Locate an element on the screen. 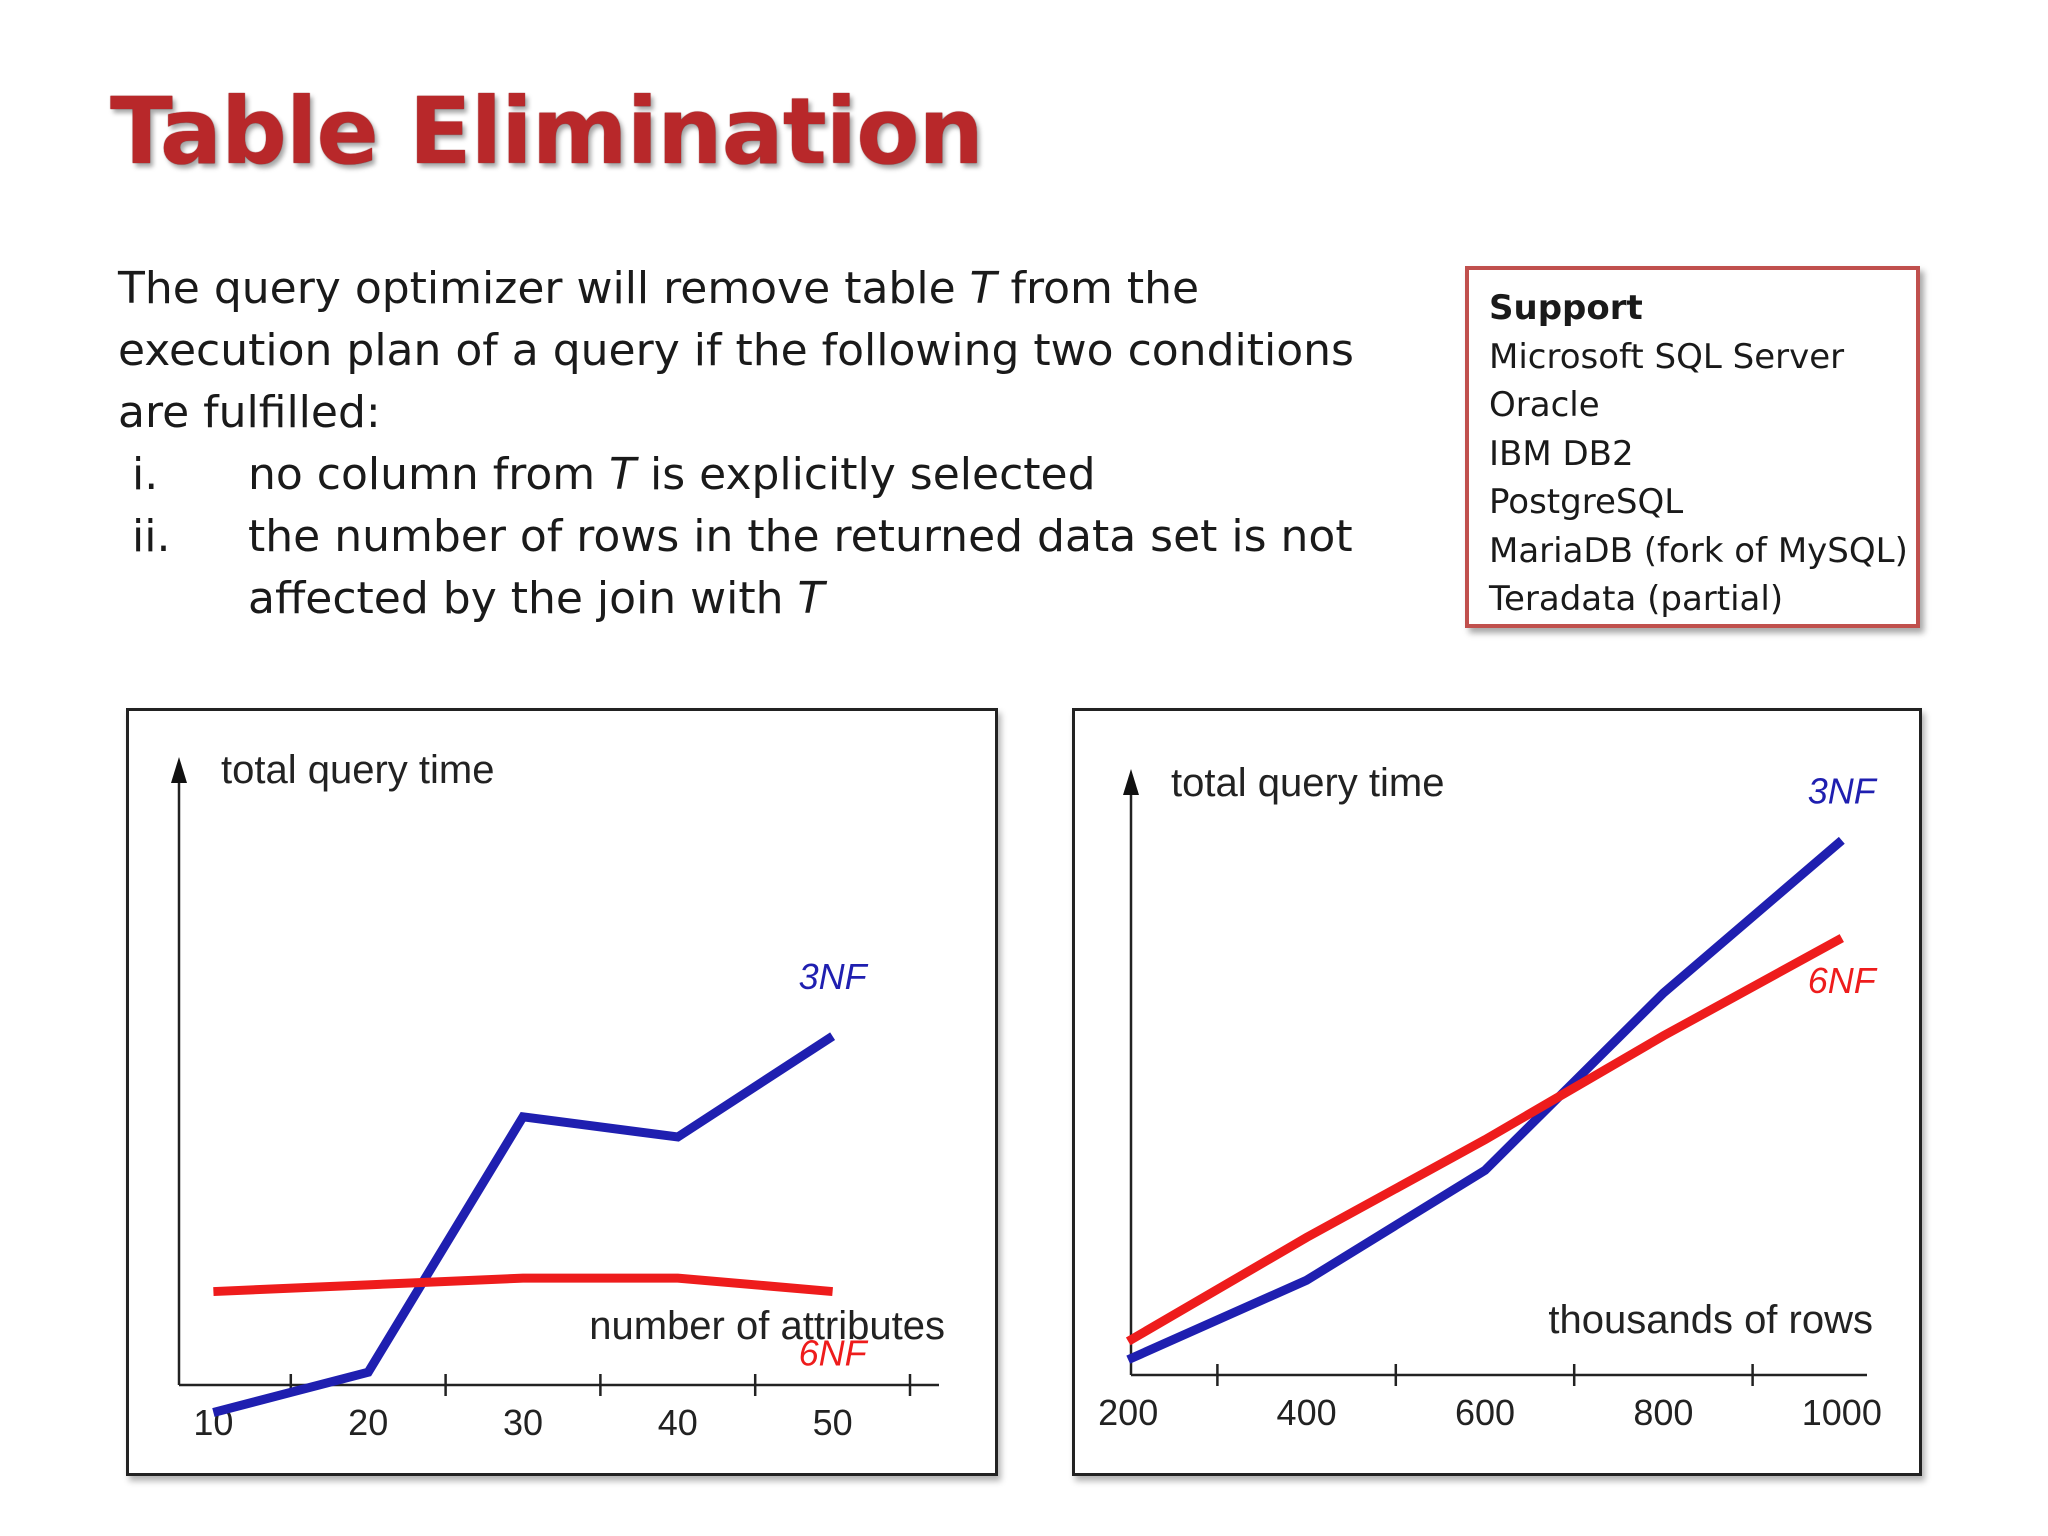 The height and width of the screenshot is (1536, 2048). support-item: PostgreSQL is located at coordinates (1586, 502).